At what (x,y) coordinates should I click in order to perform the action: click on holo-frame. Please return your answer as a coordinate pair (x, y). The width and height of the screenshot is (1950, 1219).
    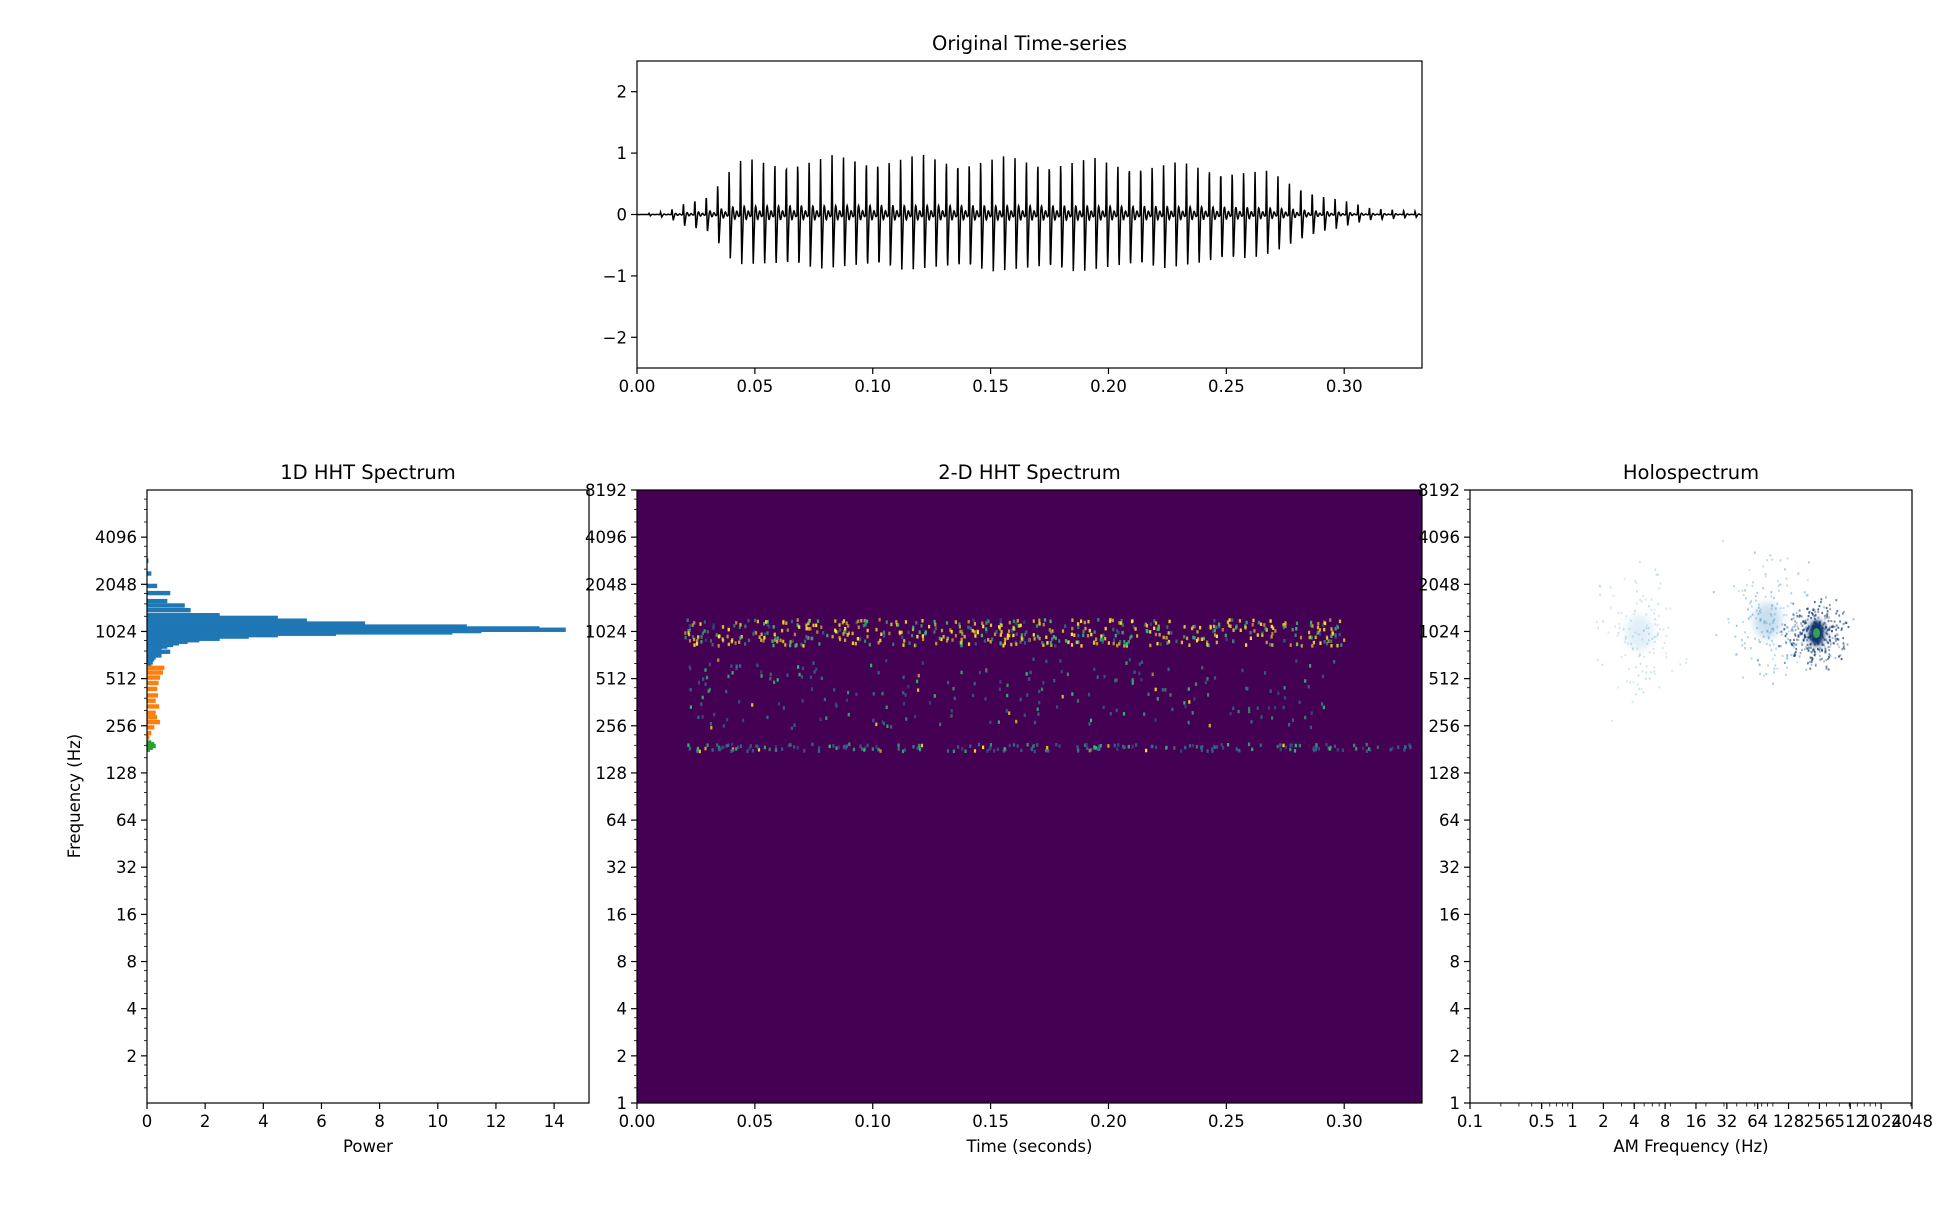
    Looking at the image, I should click on (1691, 796).